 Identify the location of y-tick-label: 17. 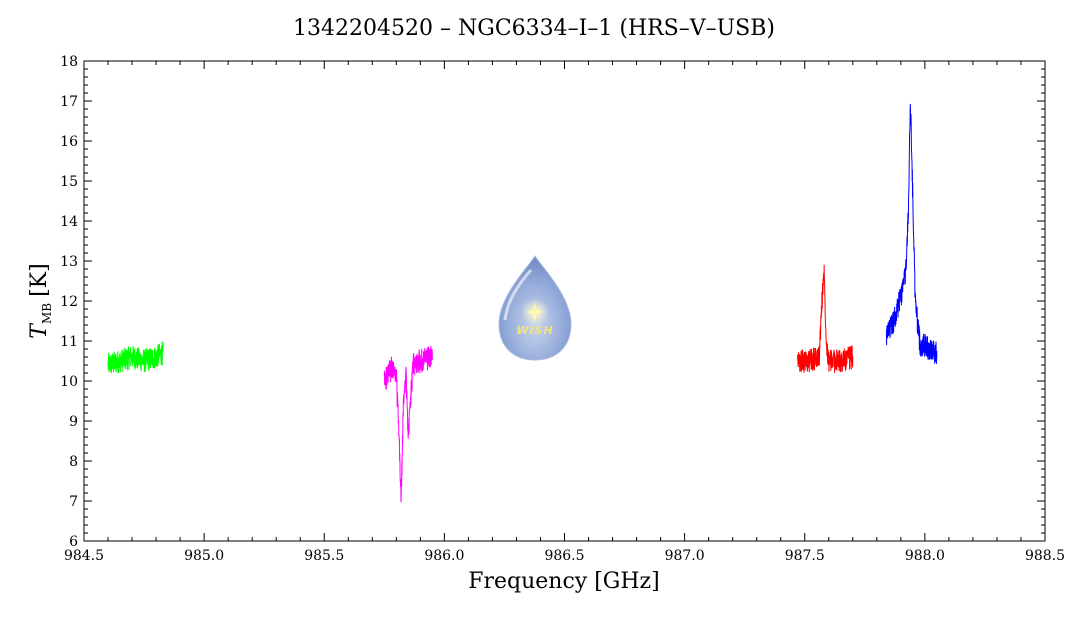
(69, 102).